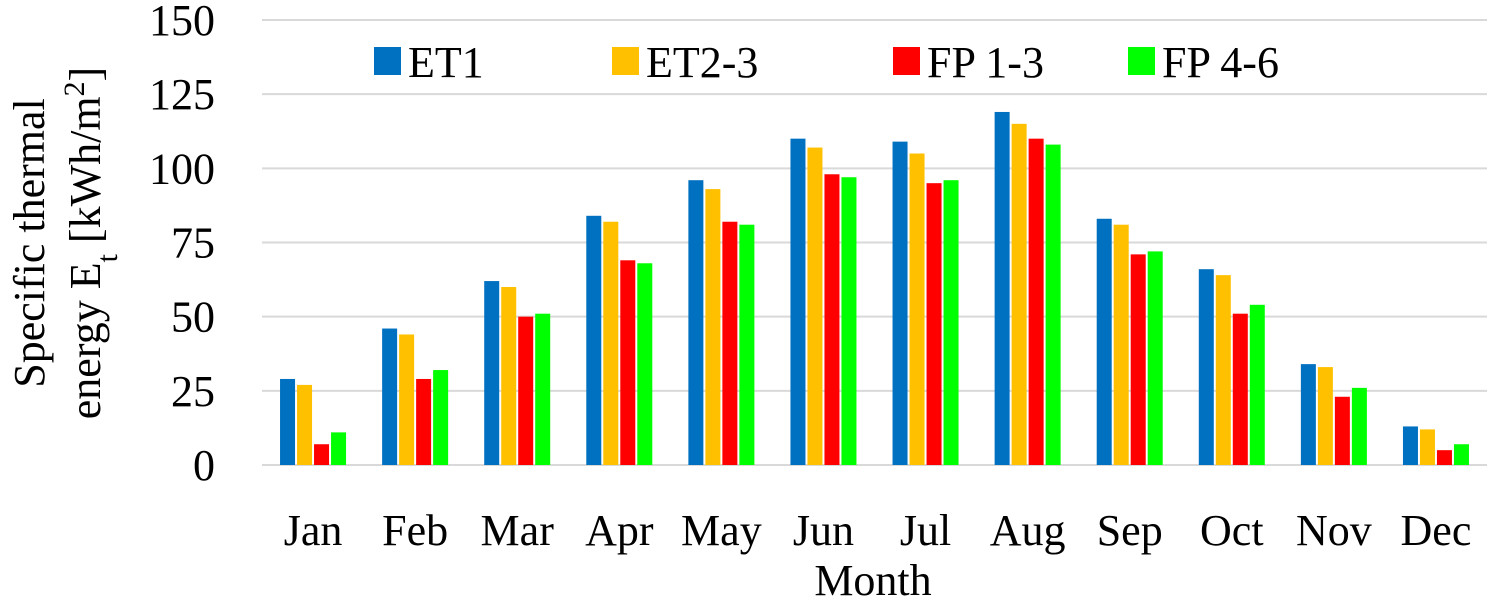 This screenshot has height=603, width=1487. I want to click on bar-fp-1-3-jan, so click(322, 454).